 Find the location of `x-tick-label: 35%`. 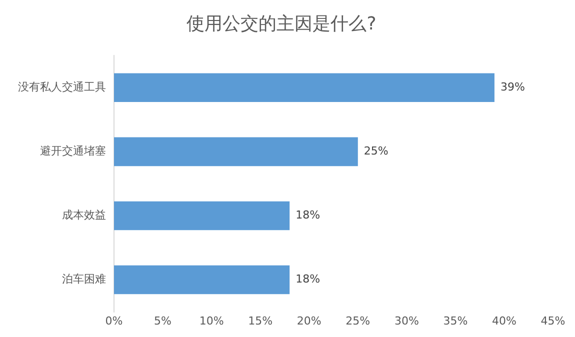

x-tick-label: 35% is located at coordinates (455, 321).